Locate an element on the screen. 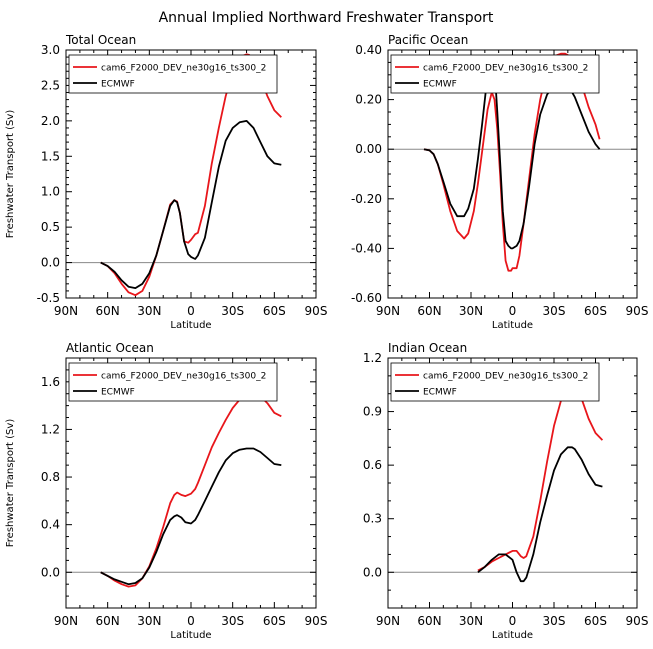 This screenshot has width=653, height=649. y-tick-label: 0.8 is located at coordinates (50, 477).